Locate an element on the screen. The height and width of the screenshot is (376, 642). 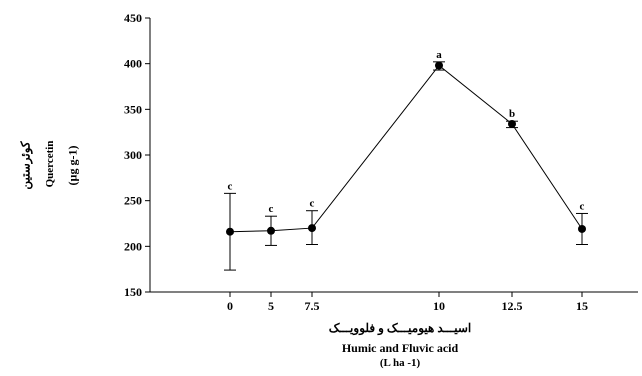
y-tick-label: 150 is located at coordinates (133, 292).